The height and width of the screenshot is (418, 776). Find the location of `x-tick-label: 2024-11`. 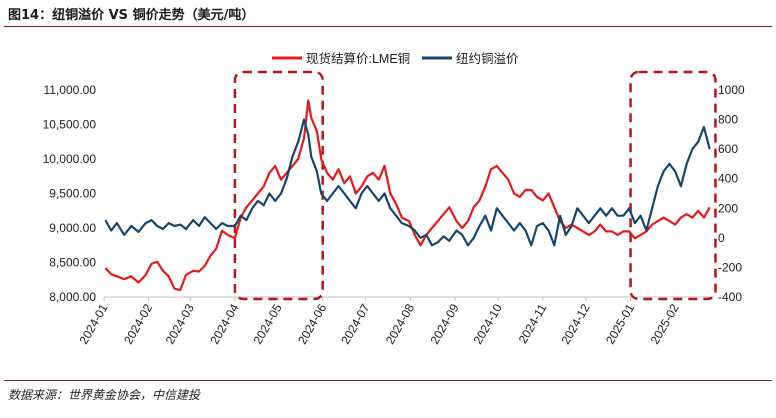

x-tick-label: 2024-11 is located at coordinates (533, 323).